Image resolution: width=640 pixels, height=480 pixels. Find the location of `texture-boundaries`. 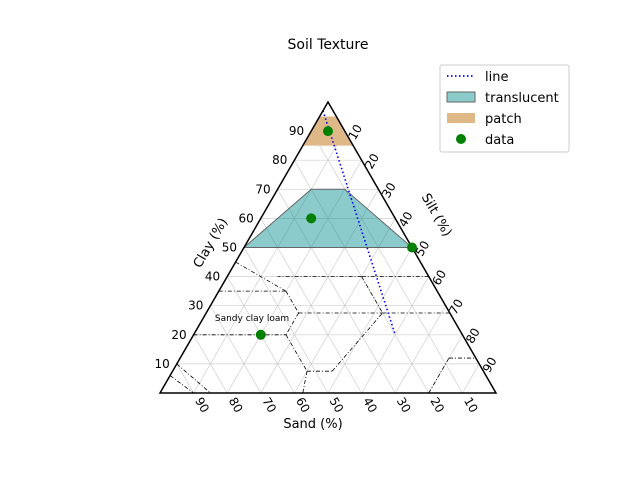

texture-boundaries is located at coordinates (322, 327).